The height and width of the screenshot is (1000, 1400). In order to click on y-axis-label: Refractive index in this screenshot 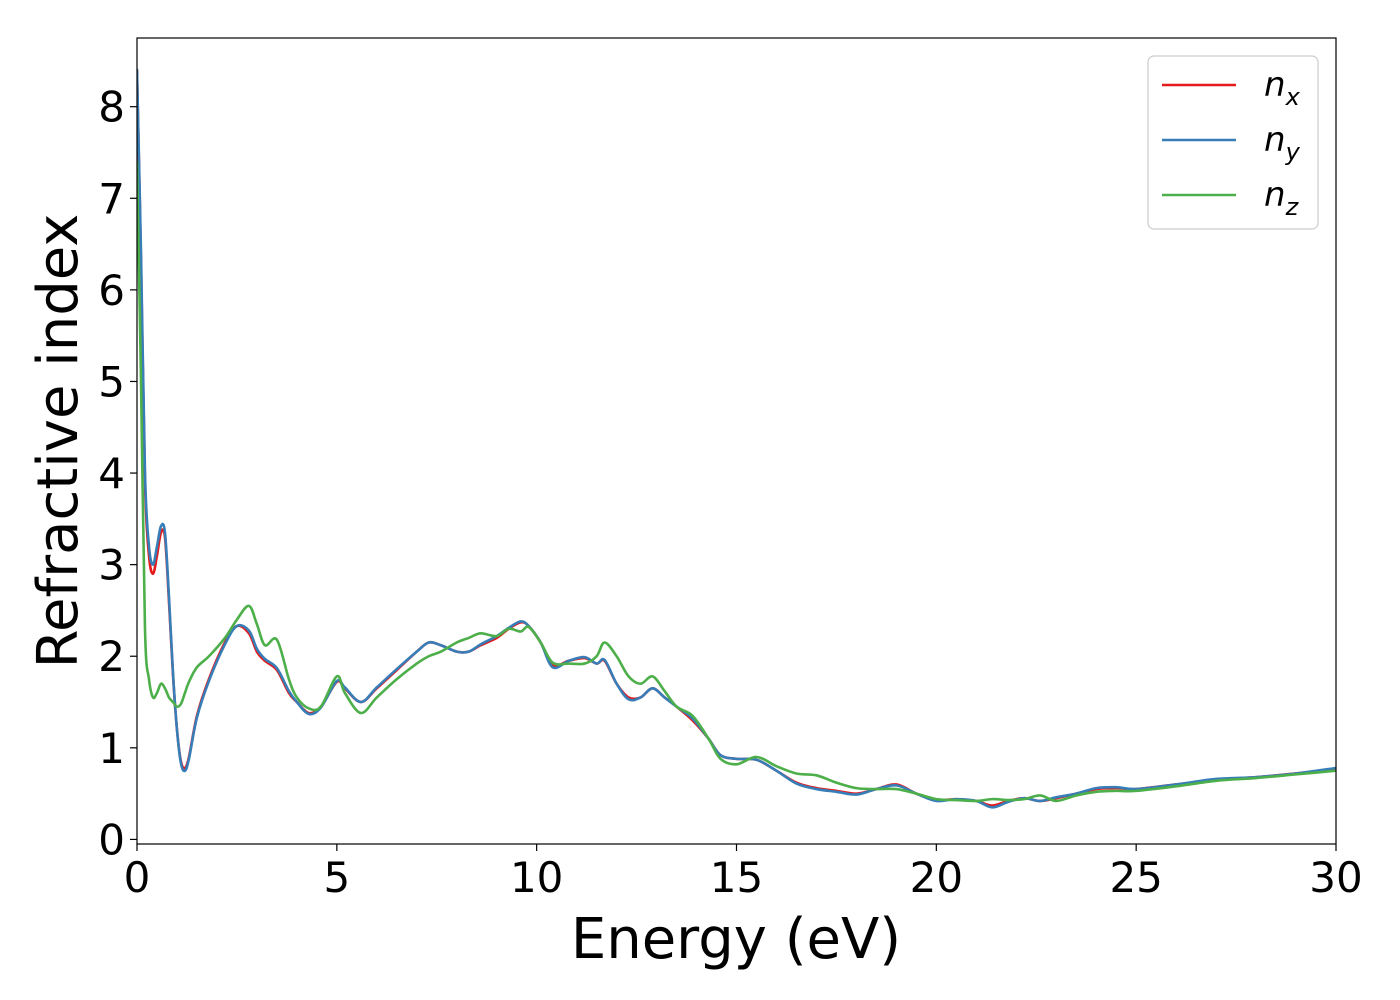, I will do `click(58, 441)`.